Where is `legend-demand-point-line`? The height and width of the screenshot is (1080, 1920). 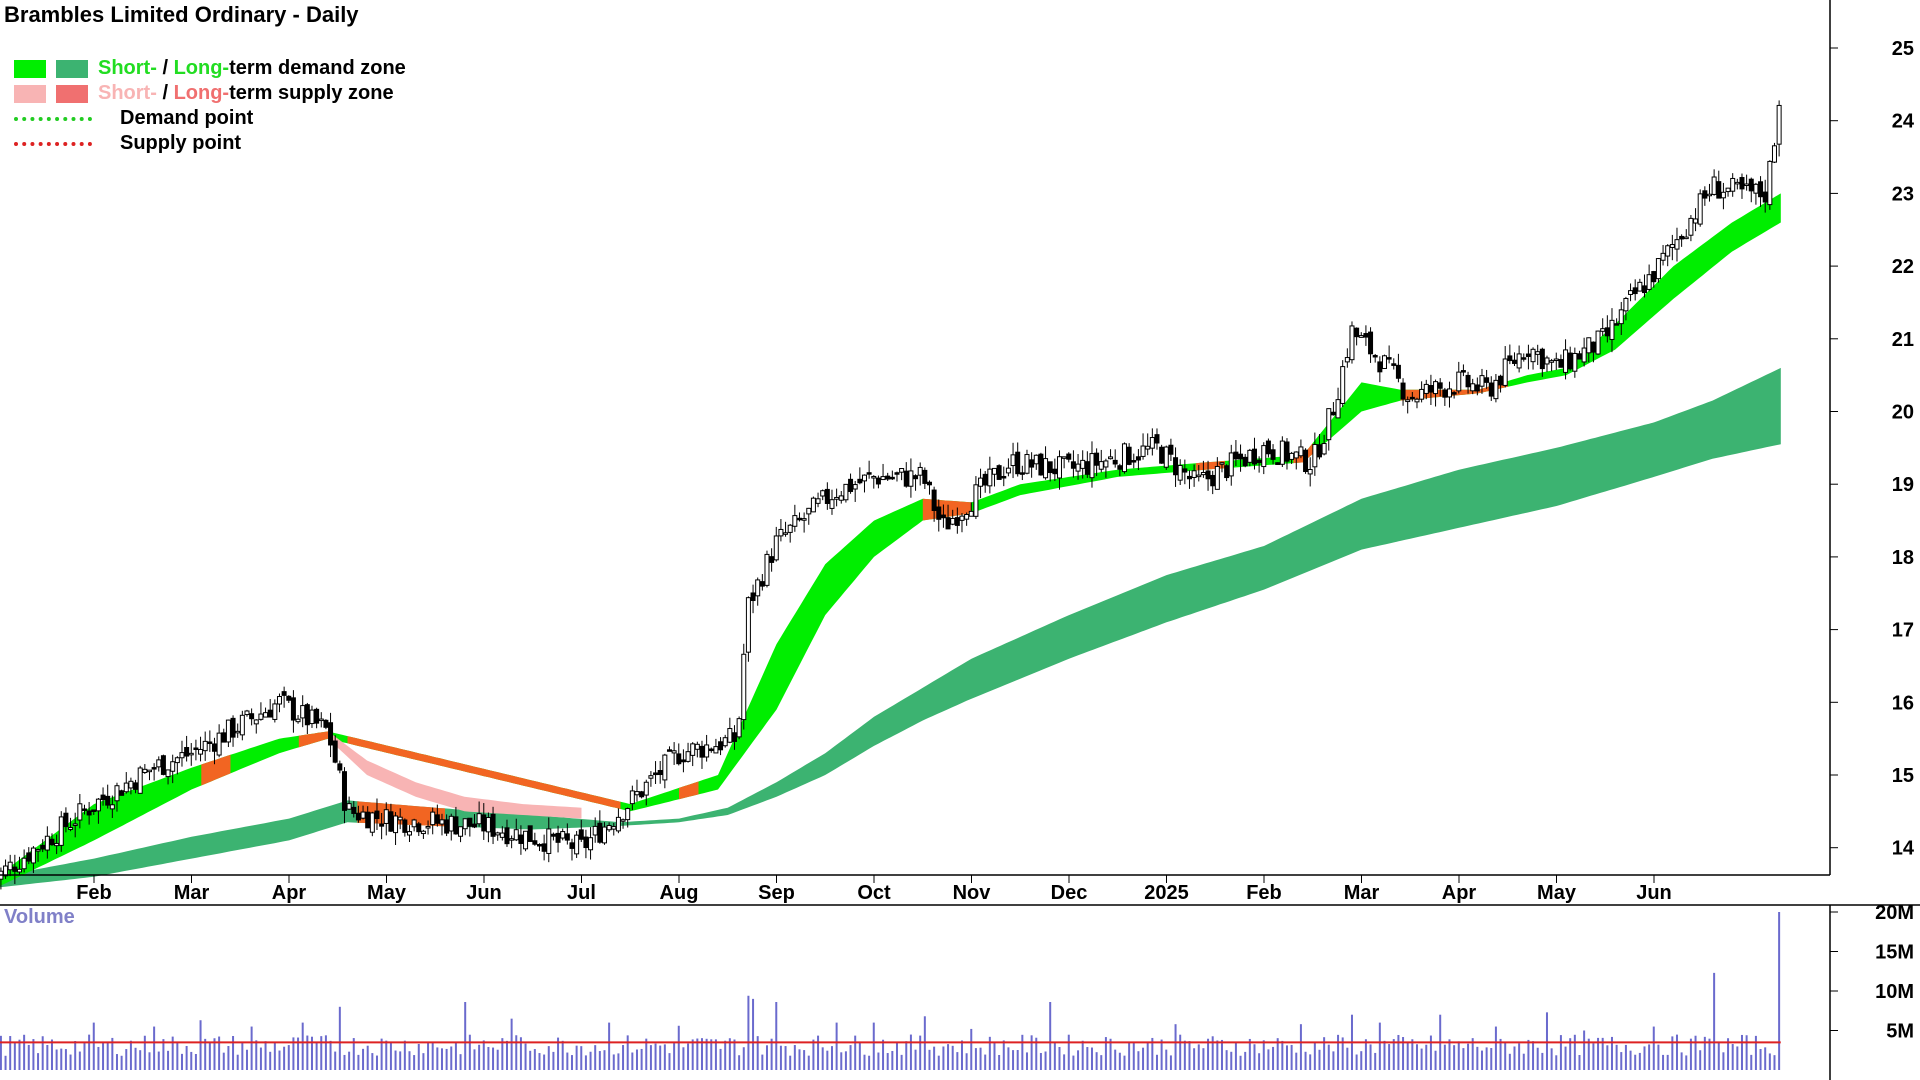
legend-demand-point-line is located at coordinates (53, 118).